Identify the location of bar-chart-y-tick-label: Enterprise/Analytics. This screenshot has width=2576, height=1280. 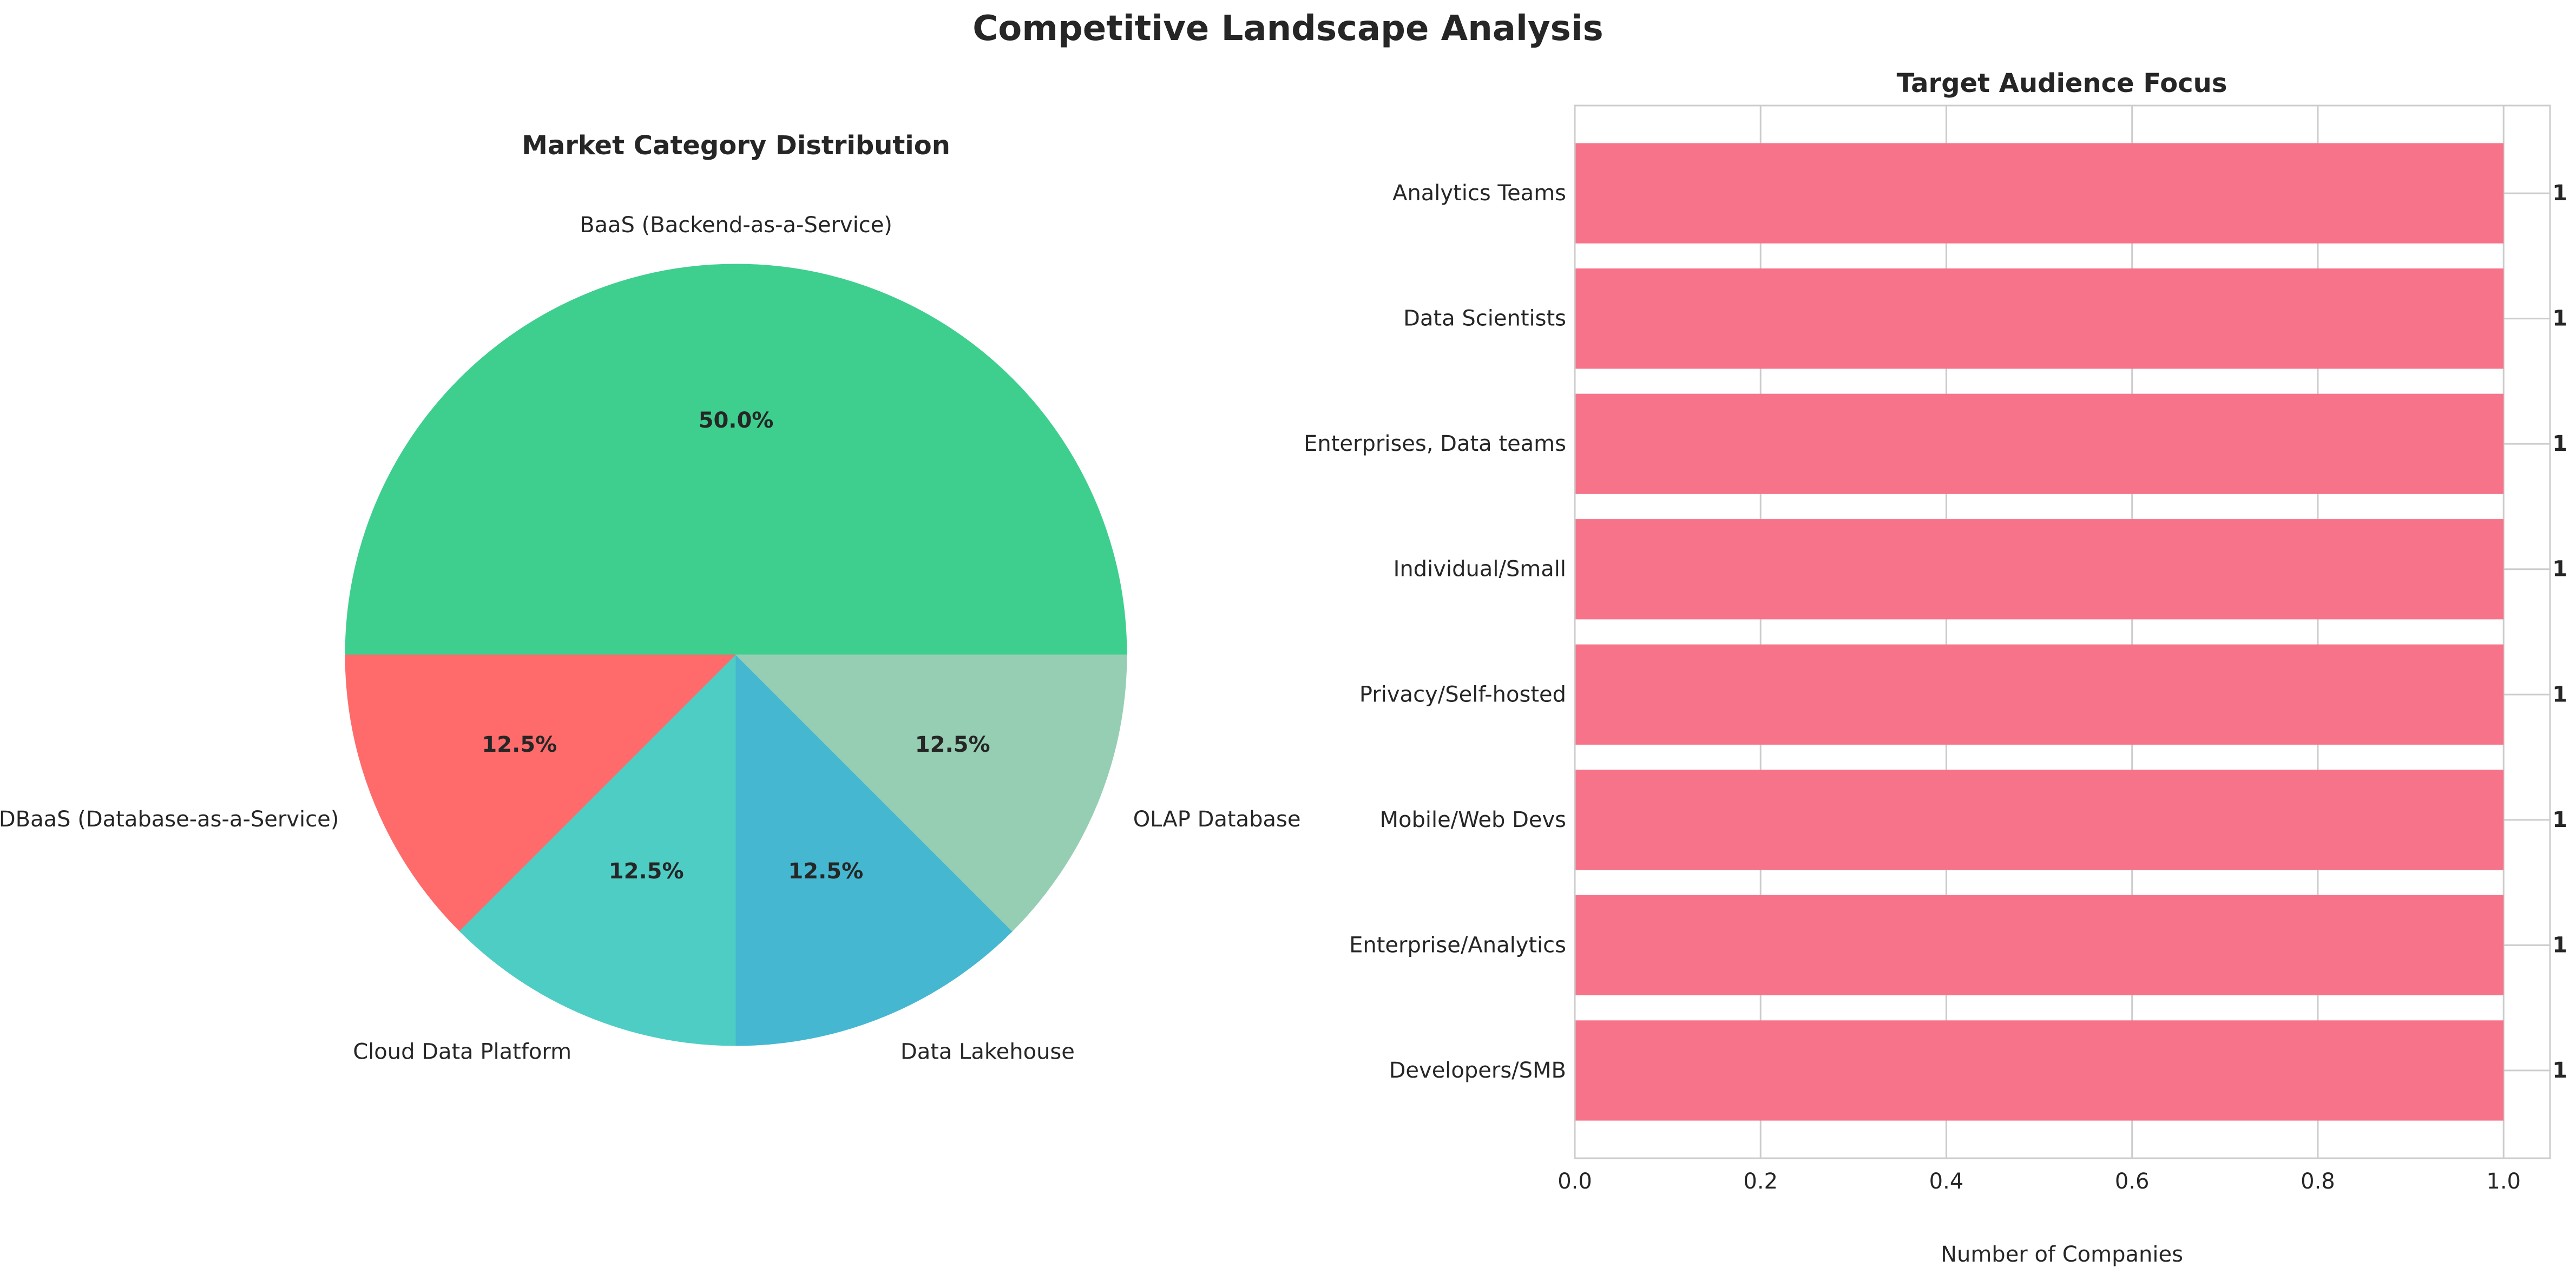
(1457, 945).